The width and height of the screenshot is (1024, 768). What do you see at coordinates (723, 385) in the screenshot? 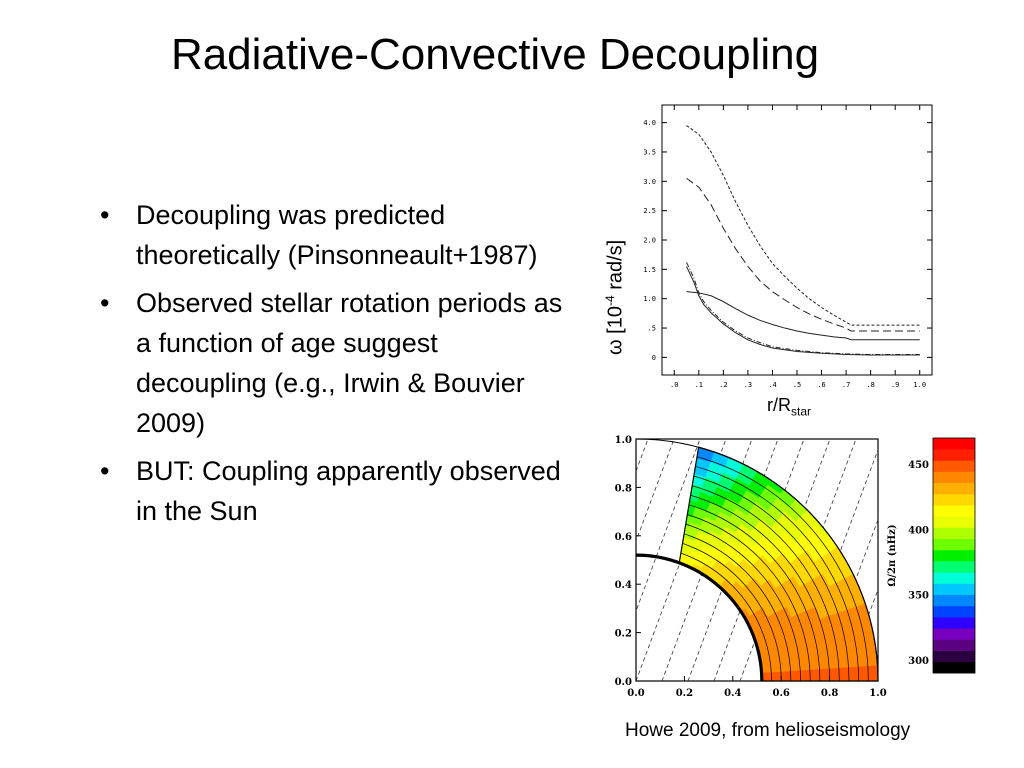
I see `x-tick-label: .2` at bounding box center [723, 385].